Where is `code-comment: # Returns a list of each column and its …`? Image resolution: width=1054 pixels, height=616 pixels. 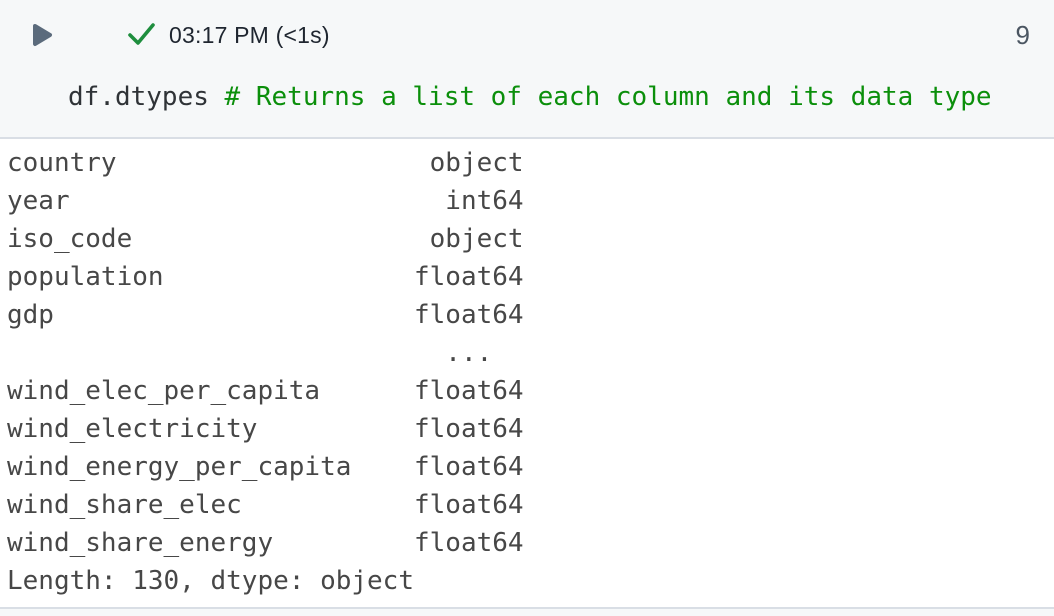
code-comment: # Returns a list of each column and its … is located at coordinates (608, 97).